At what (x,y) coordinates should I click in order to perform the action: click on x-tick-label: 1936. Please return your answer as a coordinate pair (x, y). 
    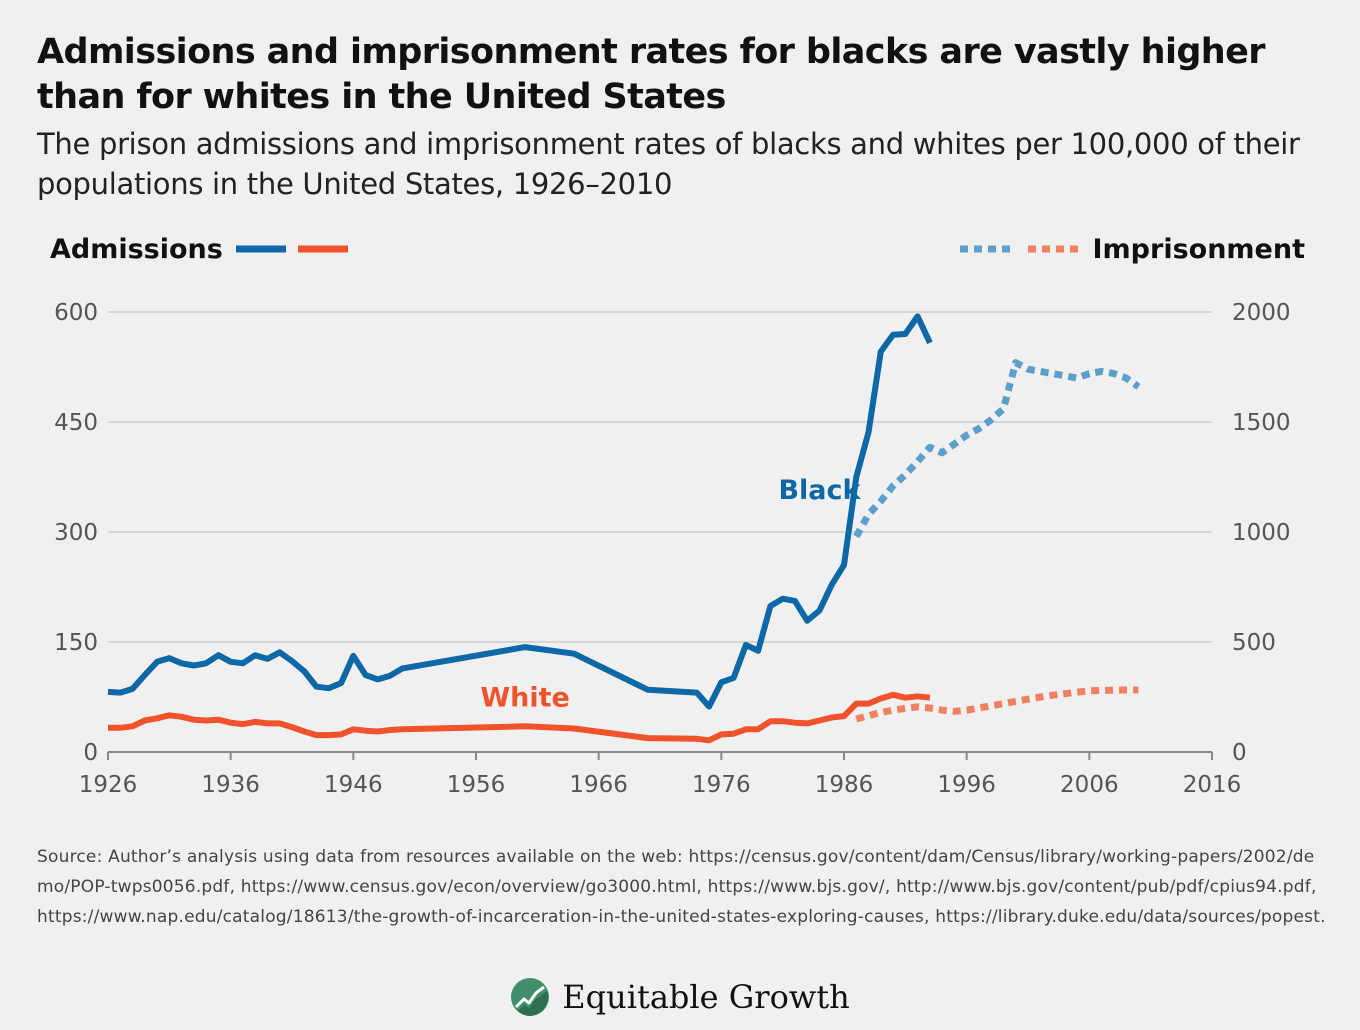
    Looking at the image, I should click on (230, 785).